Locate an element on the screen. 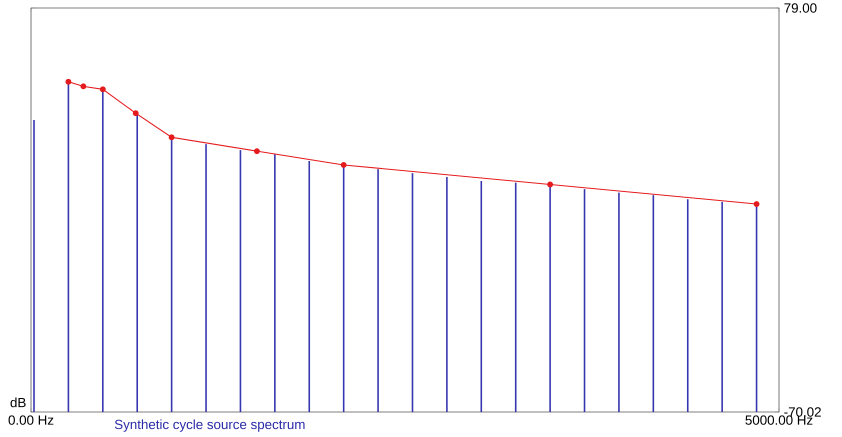 The image size is (842, 437). y-tick-label: -70.02 is located at coordinates (802, 412).